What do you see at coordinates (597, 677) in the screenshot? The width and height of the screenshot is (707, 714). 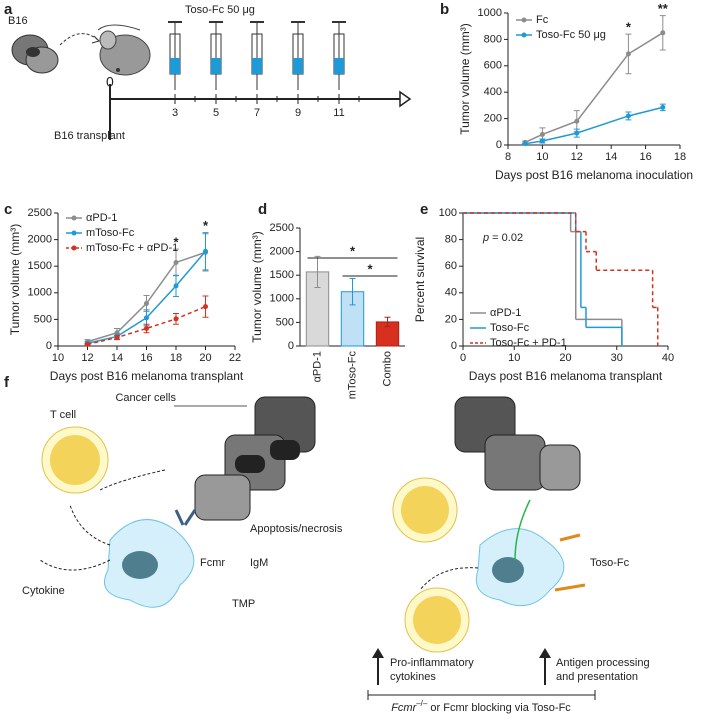 I see `diagram-label: and presentation` at bounding box center [597, 677].